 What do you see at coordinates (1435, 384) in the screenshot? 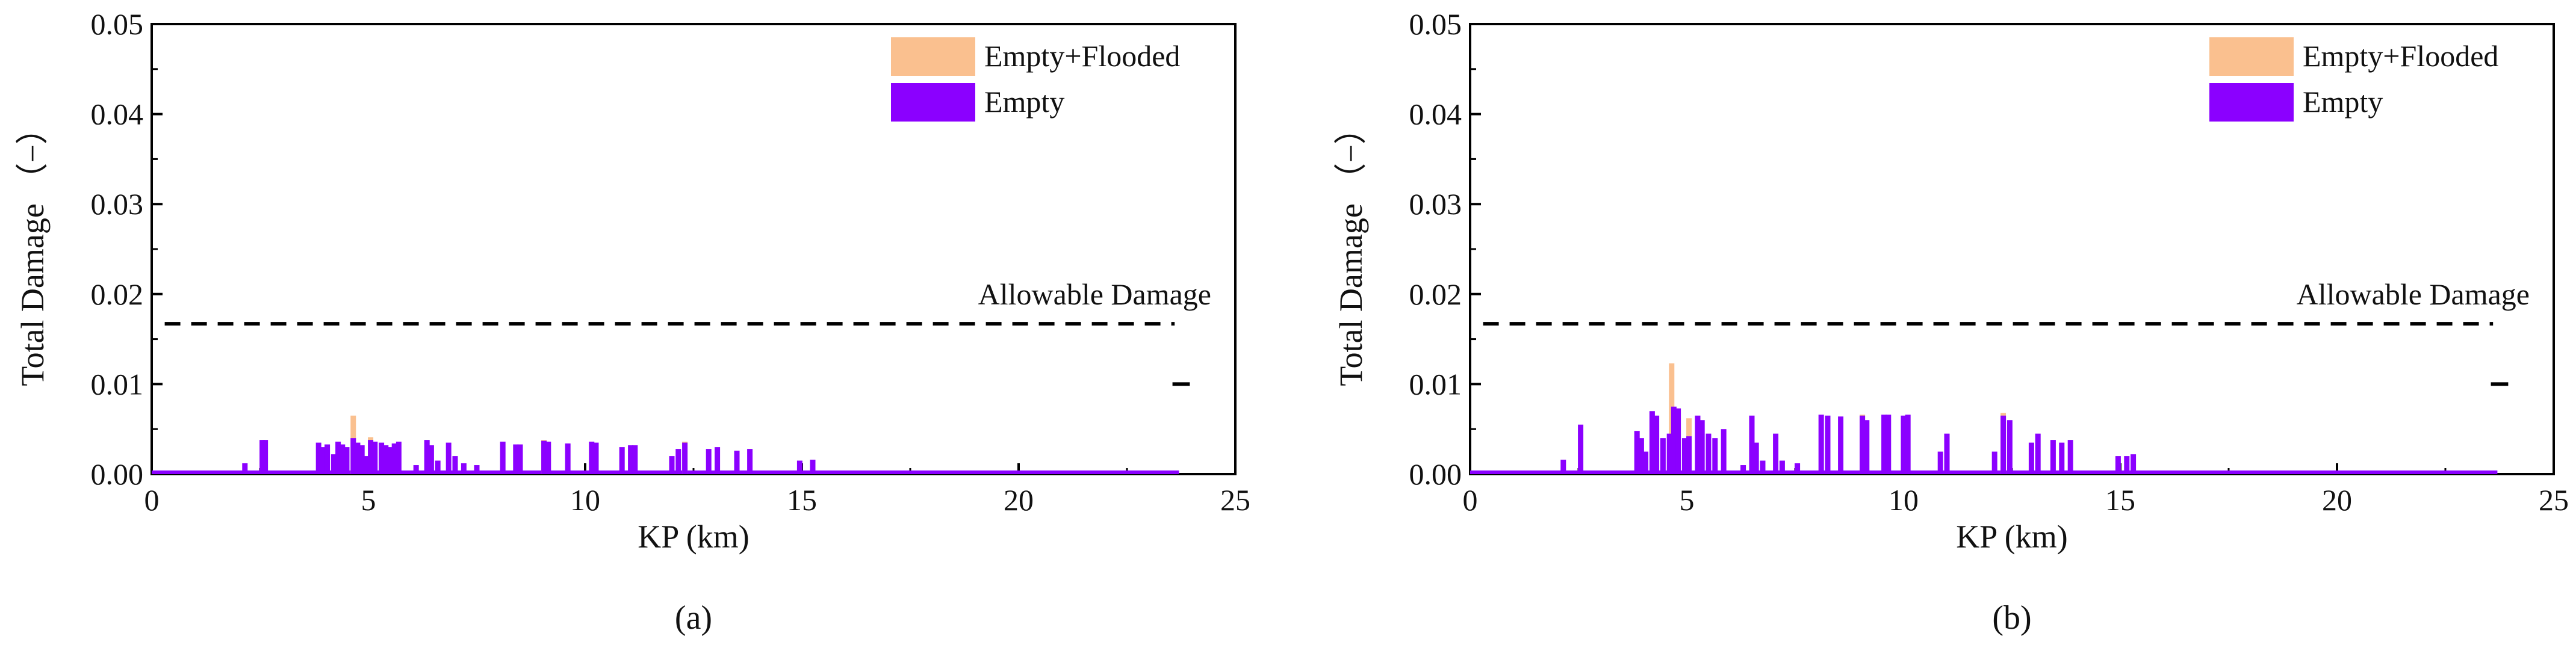
I see `y-tick-label: 0.01` at bounding box center [1435, 384].